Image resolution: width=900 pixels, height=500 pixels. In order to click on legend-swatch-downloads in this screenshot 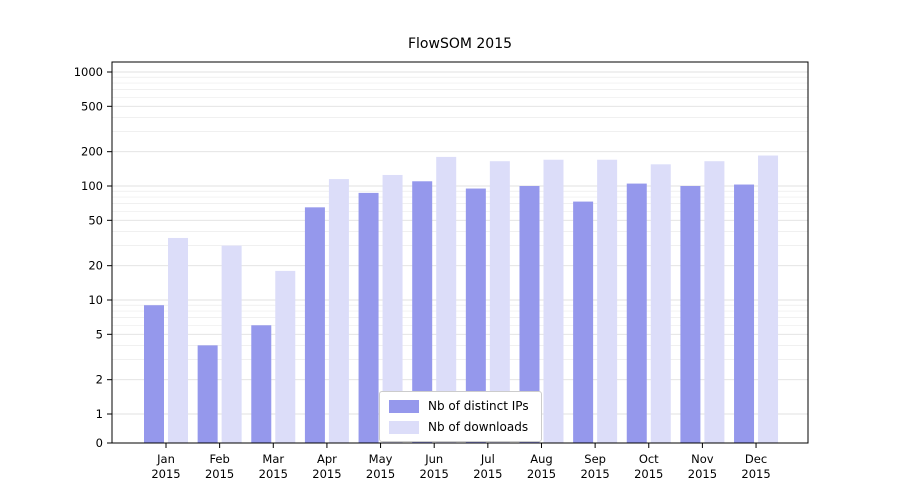, I will do `click(404, 427)`.